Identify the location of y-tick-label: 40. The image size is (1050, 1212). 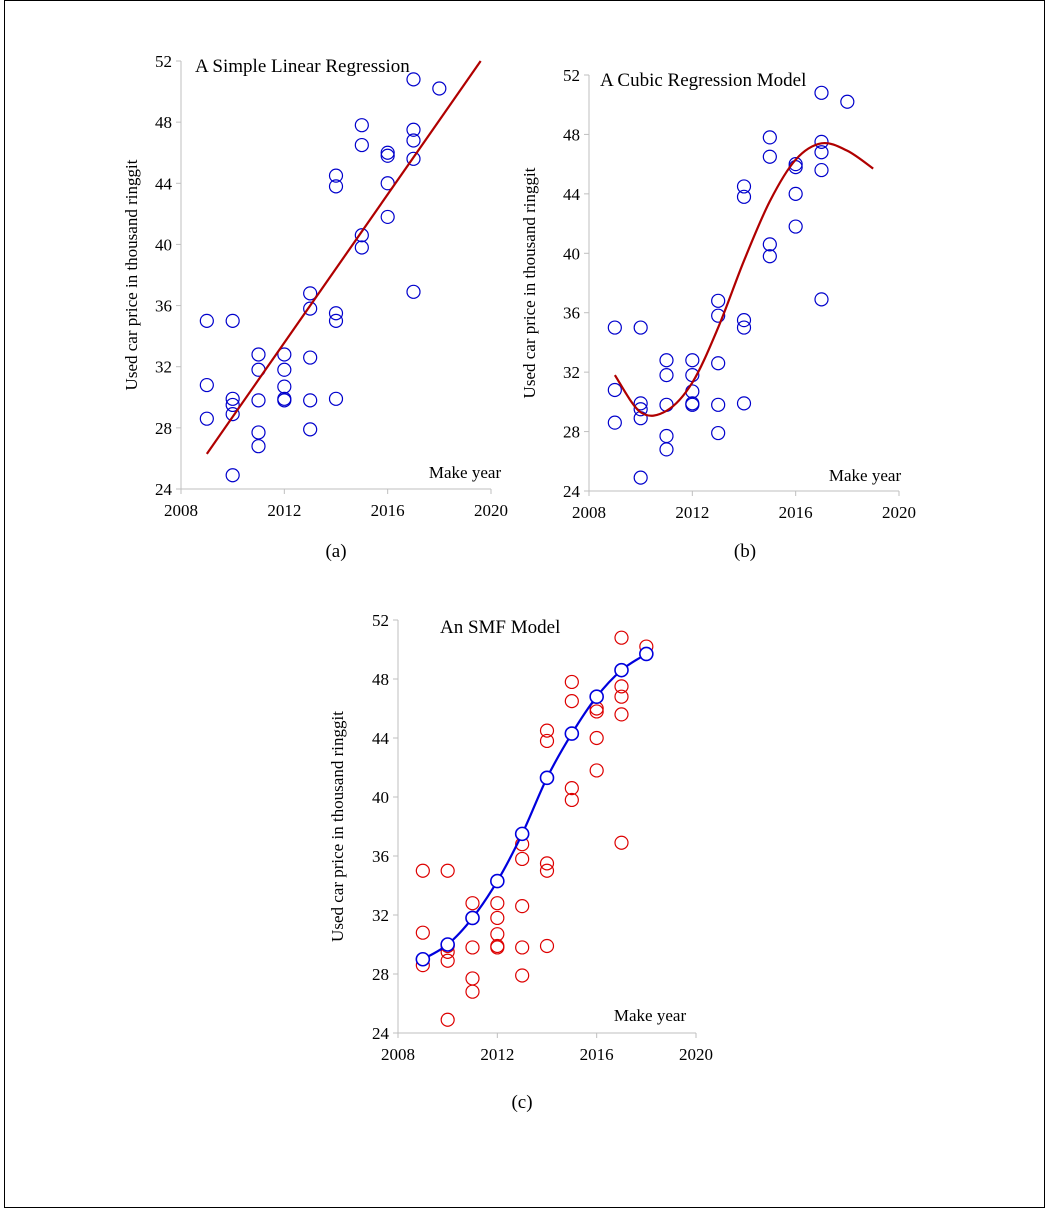
(571, 253).